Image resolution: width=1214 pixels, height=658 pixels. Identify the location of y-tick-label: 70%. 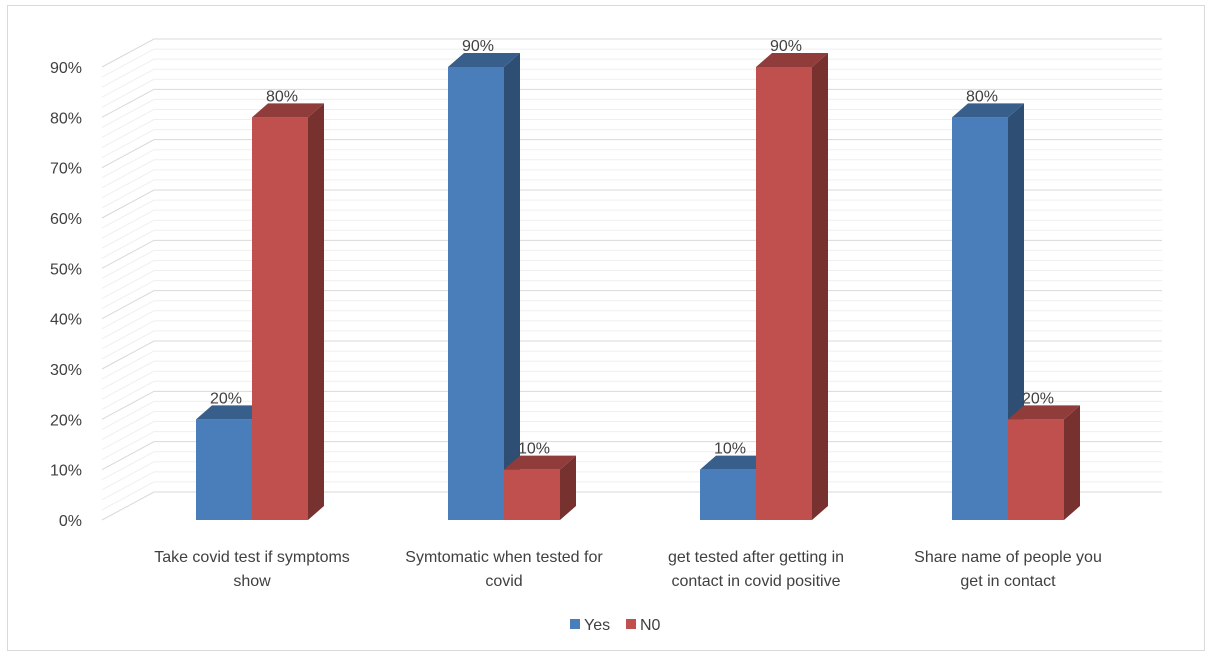
(66, 169).